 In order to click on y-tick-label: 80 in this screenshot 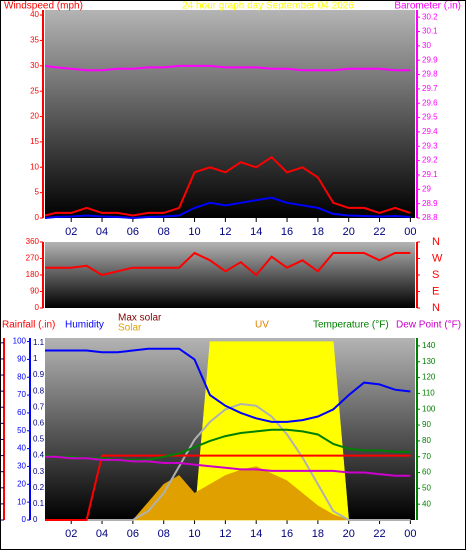, I will do `click(21, 376)`.